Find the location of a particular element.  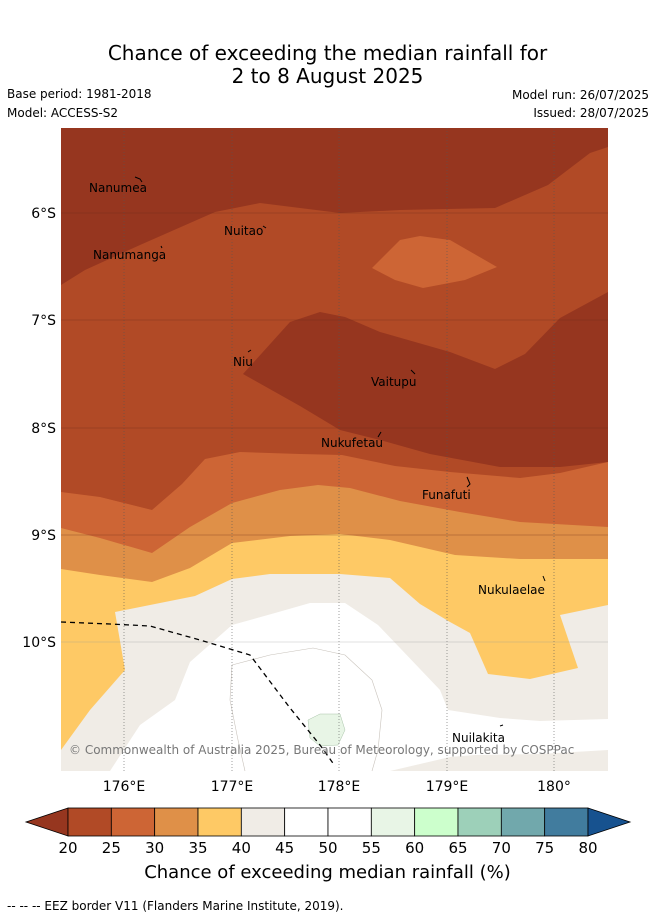

place-label: Funafuti is located at coordinates (446, 495).